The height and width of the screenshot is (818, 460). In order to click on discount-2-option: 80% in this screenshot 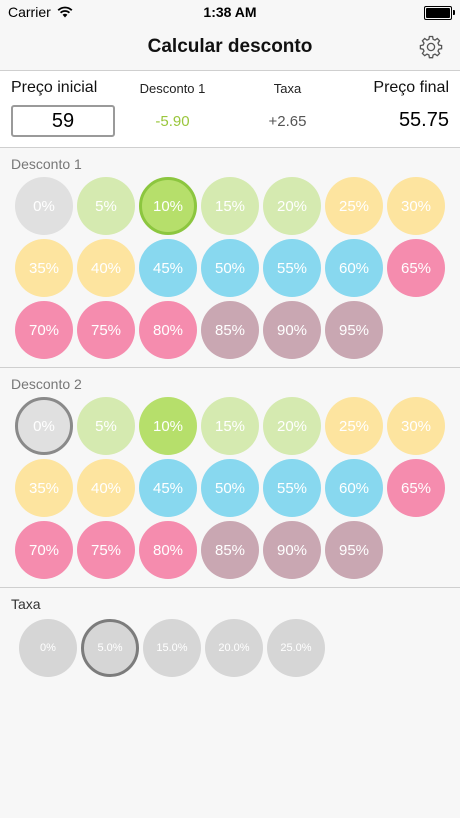, I will do `click(168, 550)`.